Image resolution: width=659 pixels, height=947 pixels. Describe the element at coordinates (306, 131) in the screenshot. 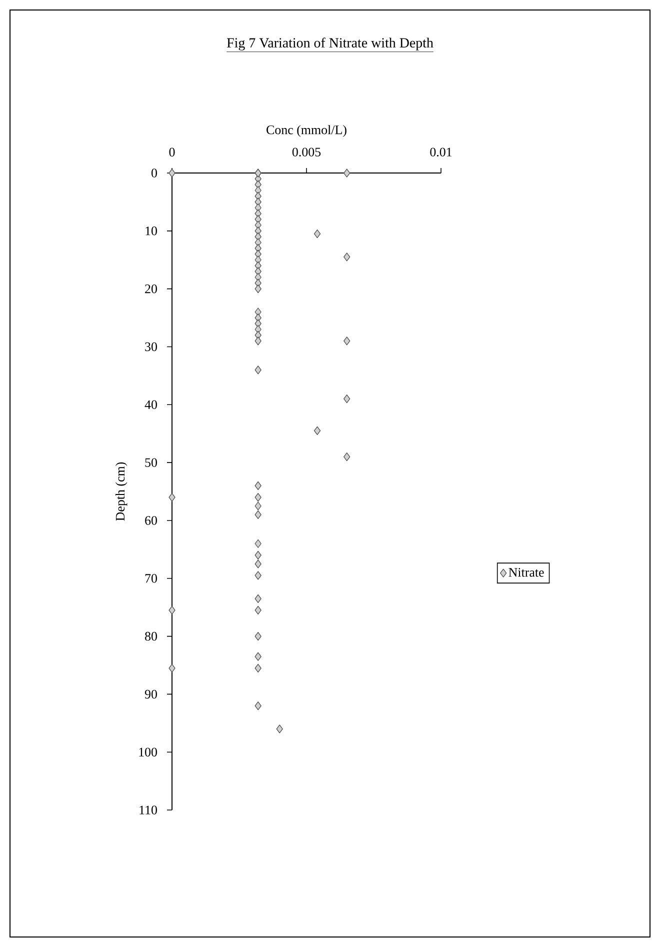

I see `x-axis-title: Conc (mmol/L)` at that location.